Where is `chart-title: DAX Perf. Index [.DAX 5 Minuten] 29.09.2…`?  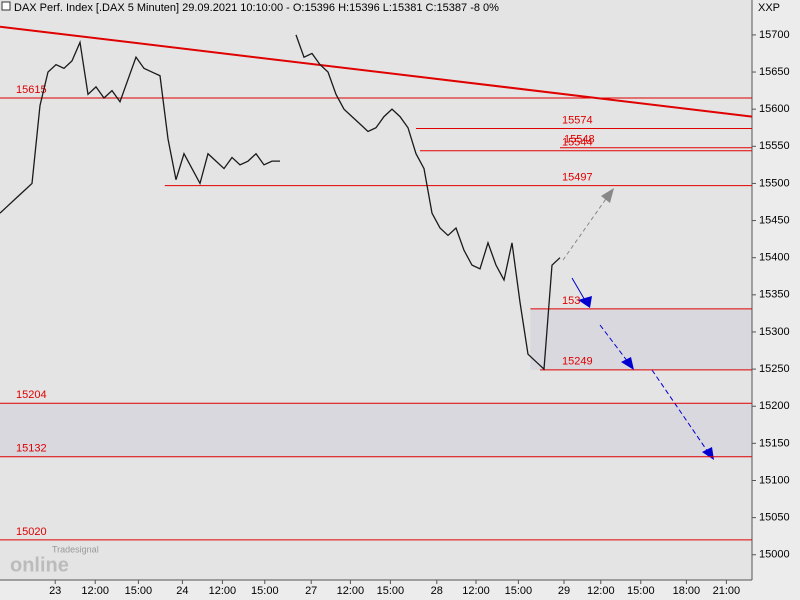
chart-title: DAX Perf. Index [.DAX 5 Minuten] 29.09.2… is located at coordinates (256, 8).